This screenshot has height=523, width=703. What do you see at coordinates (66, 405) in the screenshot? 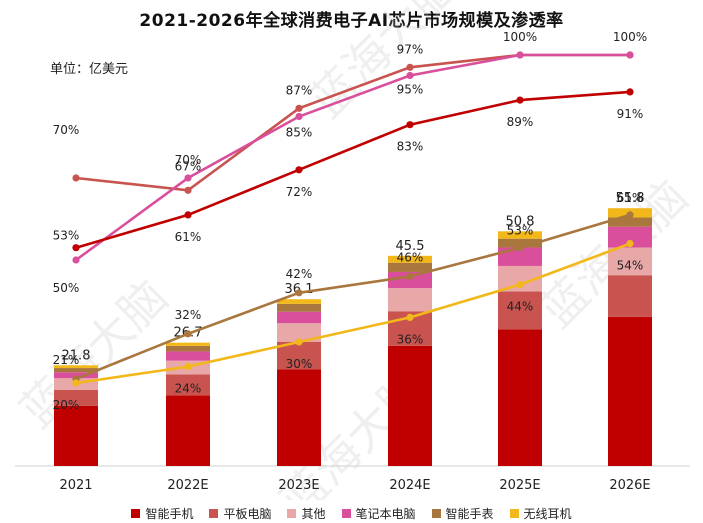
I see `series-point-label: 20%` at bounding box center [66, 405].